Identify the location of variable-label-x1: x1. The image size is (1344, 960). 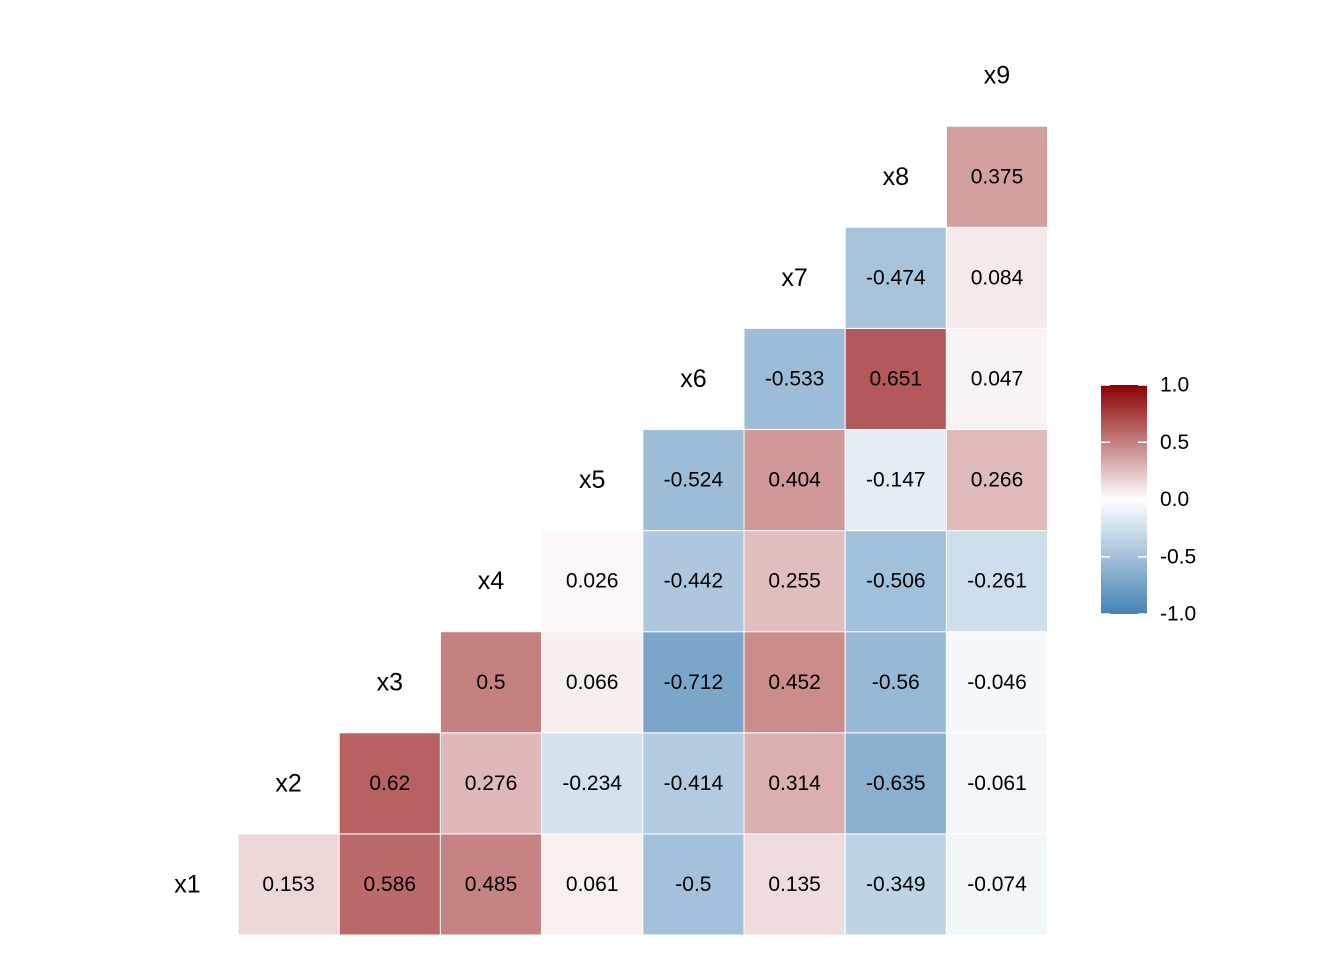
(187, 884).